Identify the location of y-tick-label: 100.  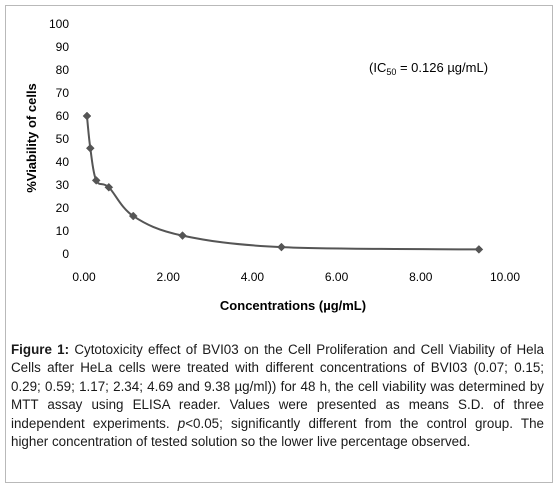
(59, 24).